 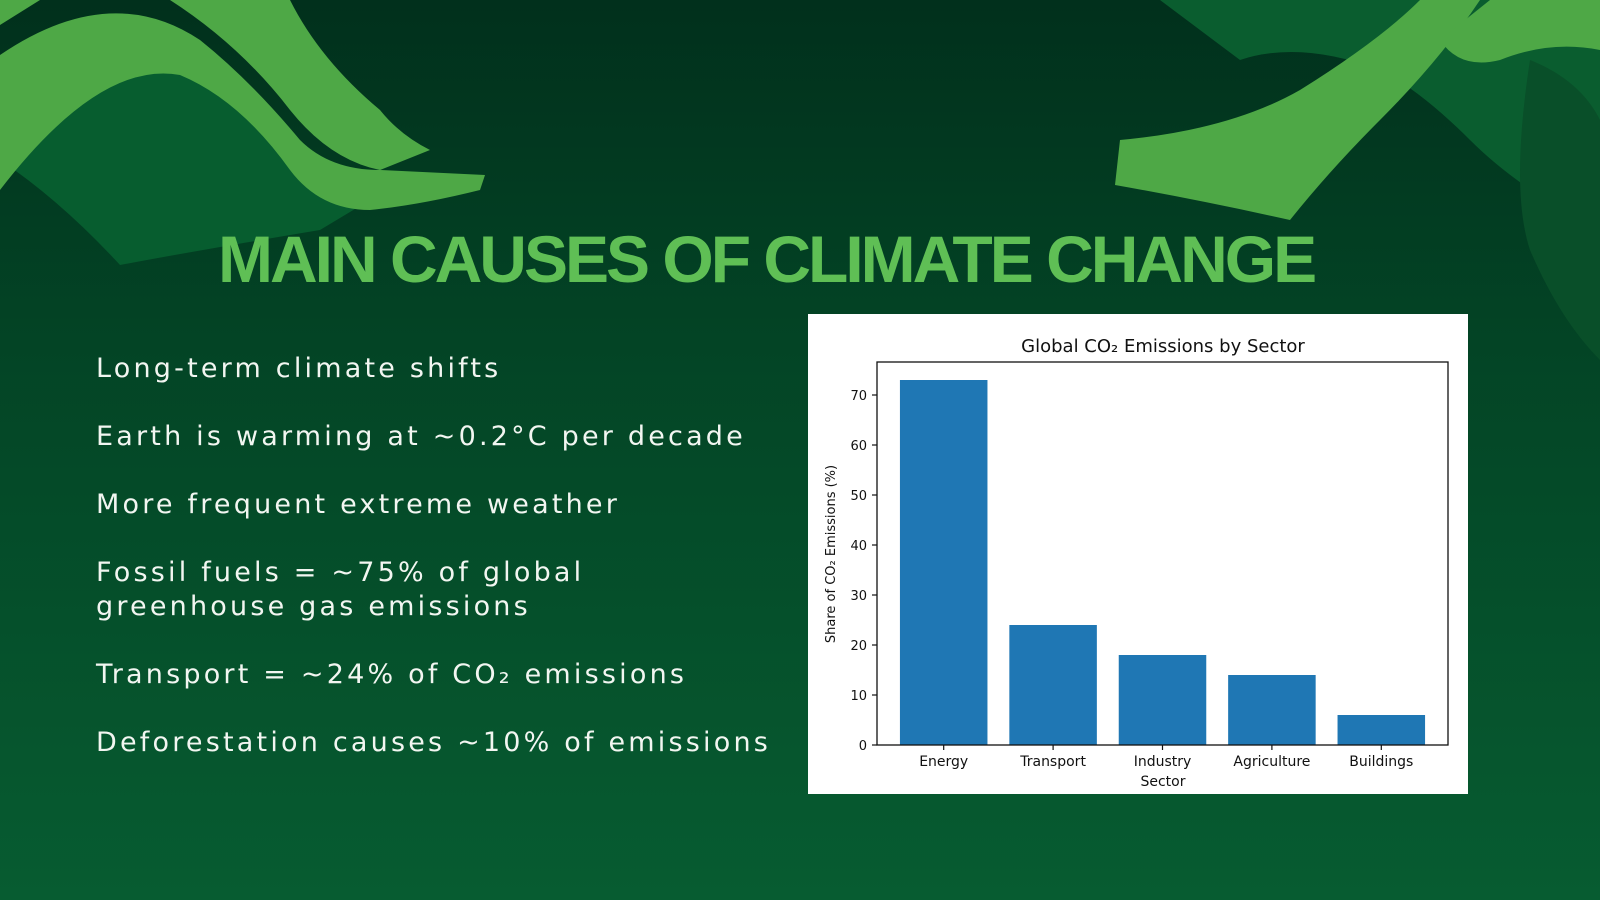 What do you see at coordinates (858, 596) in the screenshot?
I see `y-tick-label: 30` at bounding box center [858, 596].